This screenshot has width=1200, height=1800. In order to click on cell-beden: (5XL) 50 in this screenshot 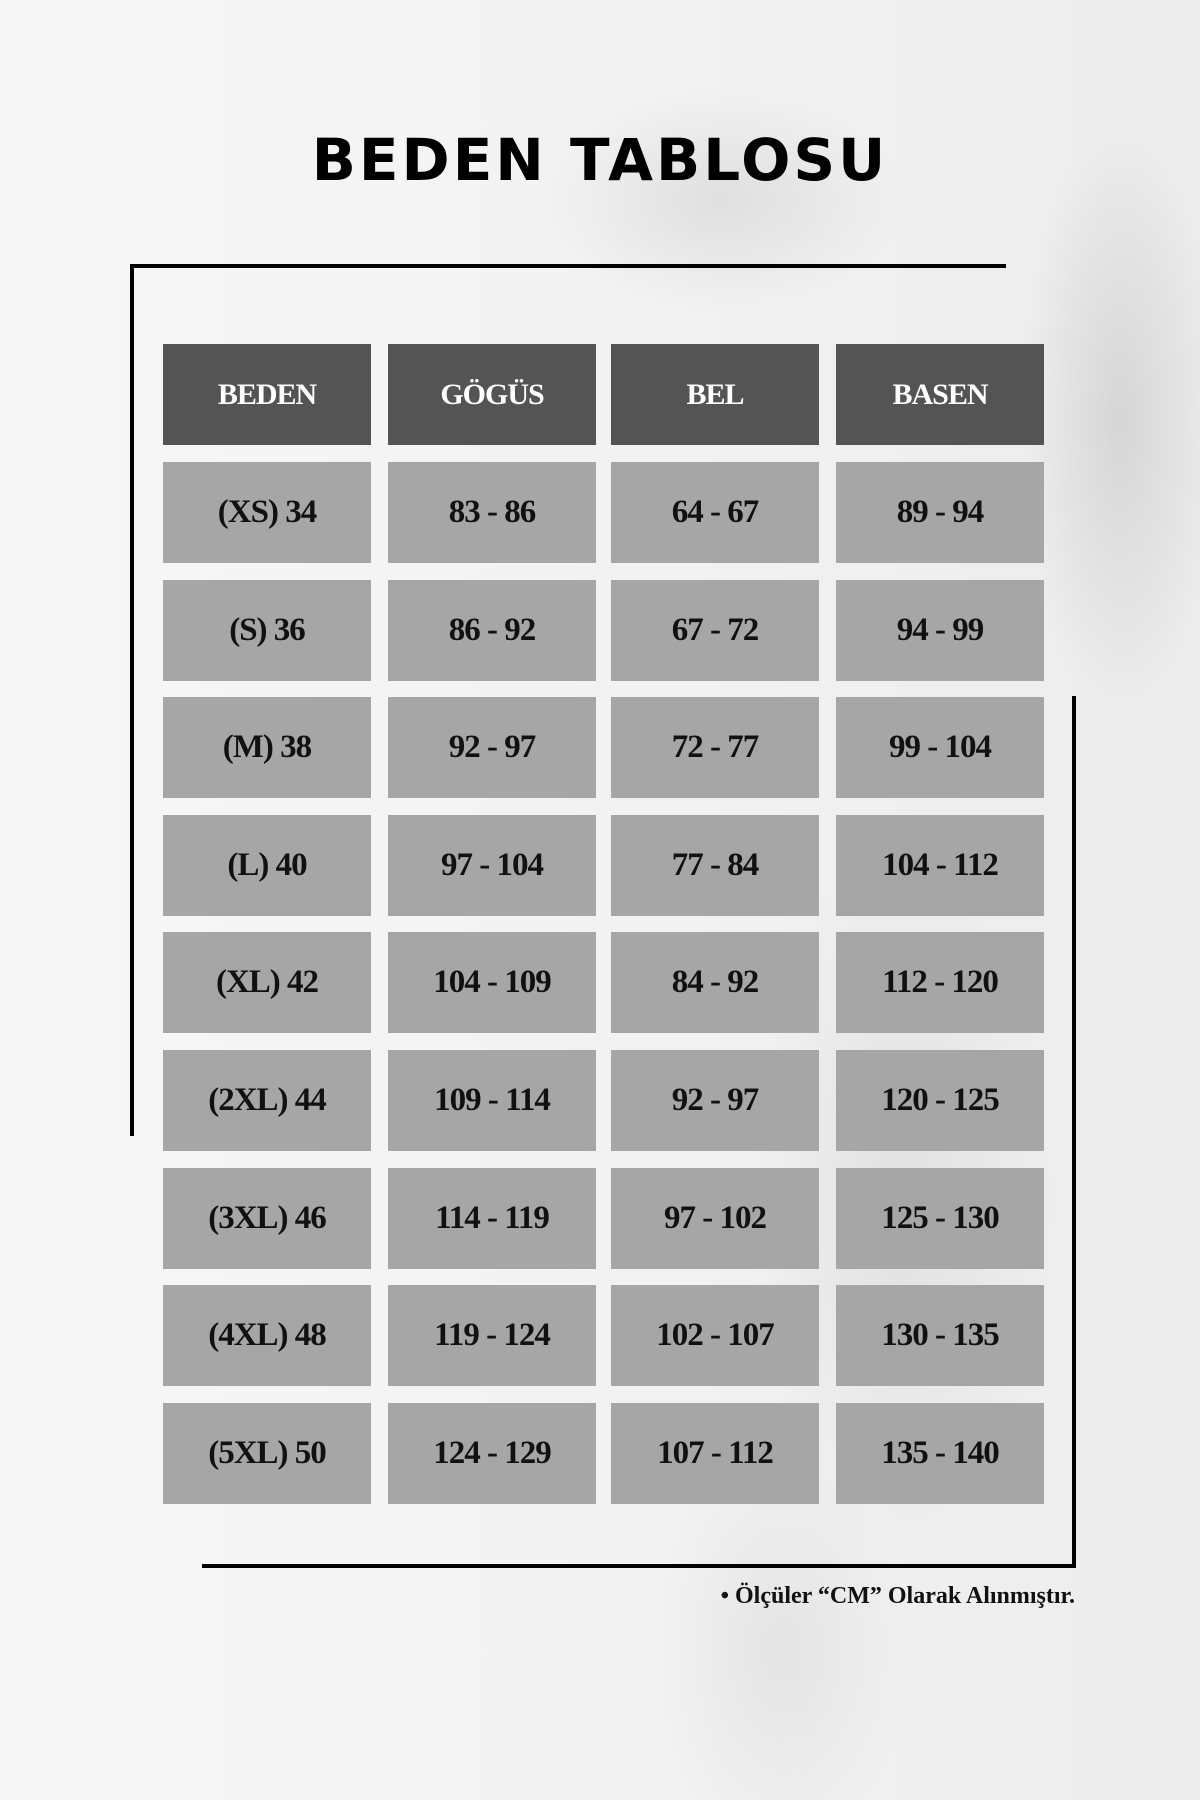, I will do `click(267, 1453)`.